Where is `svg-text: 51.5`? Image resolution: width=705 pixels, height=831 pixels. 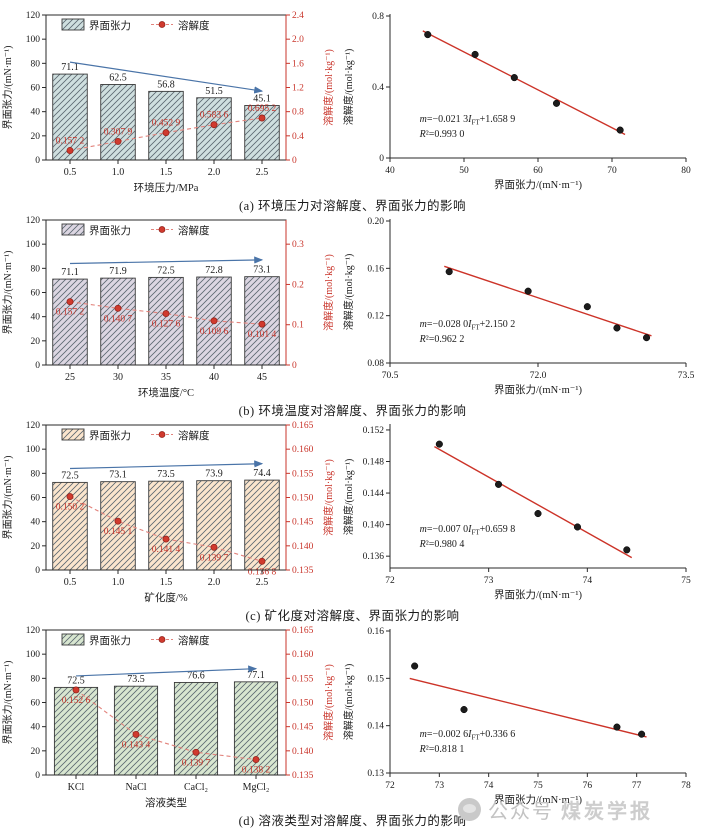 svg-text: 51.5 is located at coordinates (214, 91).